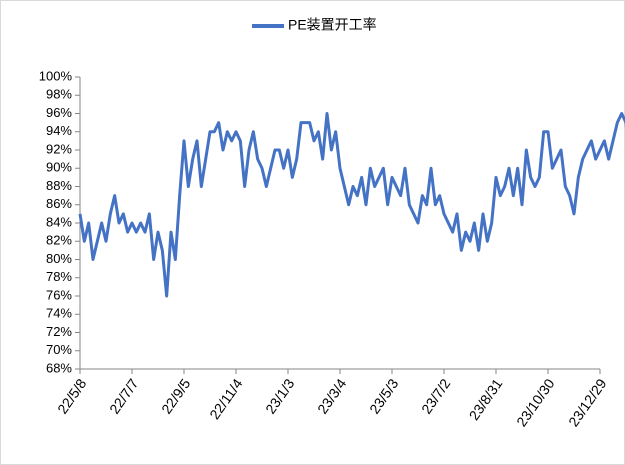  What do you see at coordinates (59, 367) in the screenshot?
I see `y-tick-label: 68%` at bounding box center [59, 367].